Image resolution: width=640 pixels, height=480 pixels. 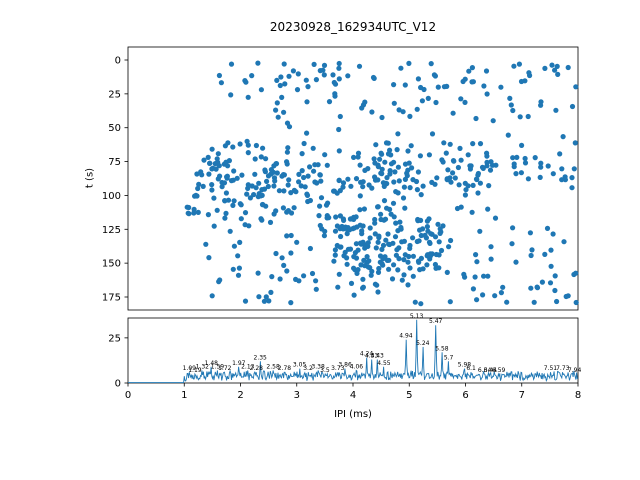 I want to click on peak-label: 5.24, so click(x=423, y=343).